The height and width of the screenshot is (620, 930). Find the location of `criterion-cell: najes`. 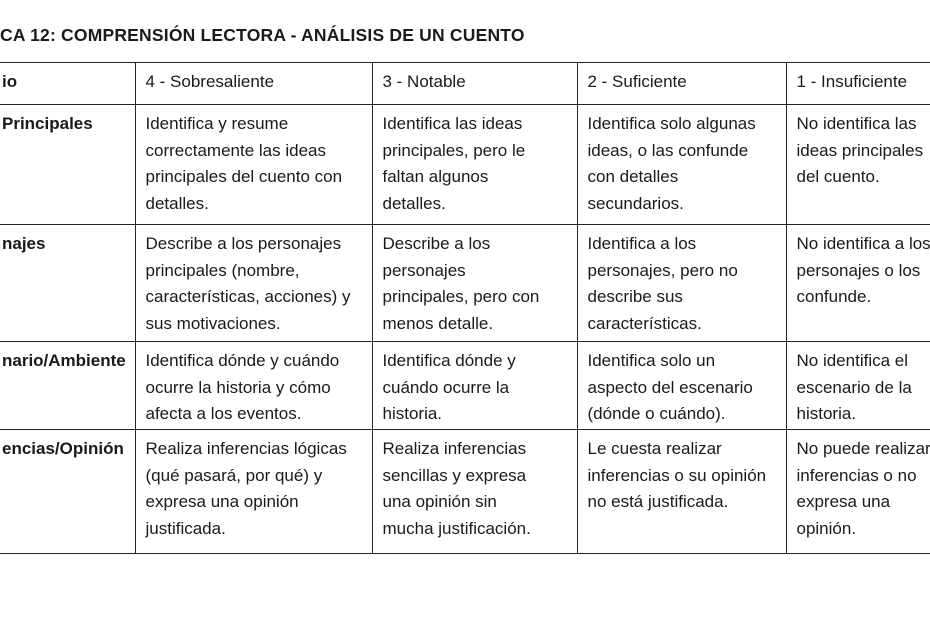

criterion-cell: najes is located at coordinates (68, 283).